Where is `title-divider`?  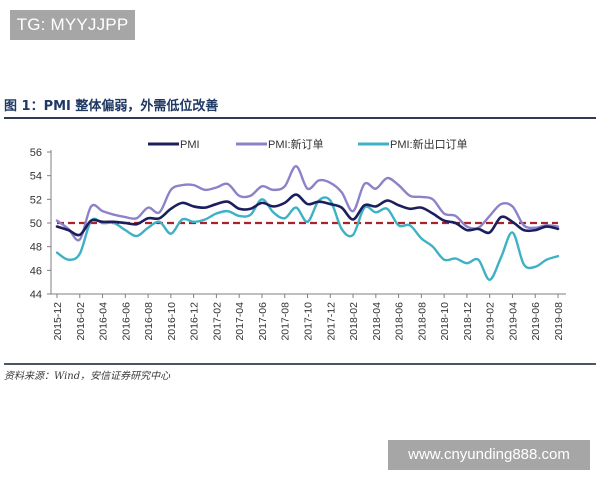
title-divider is located at coordinates (300, 118).